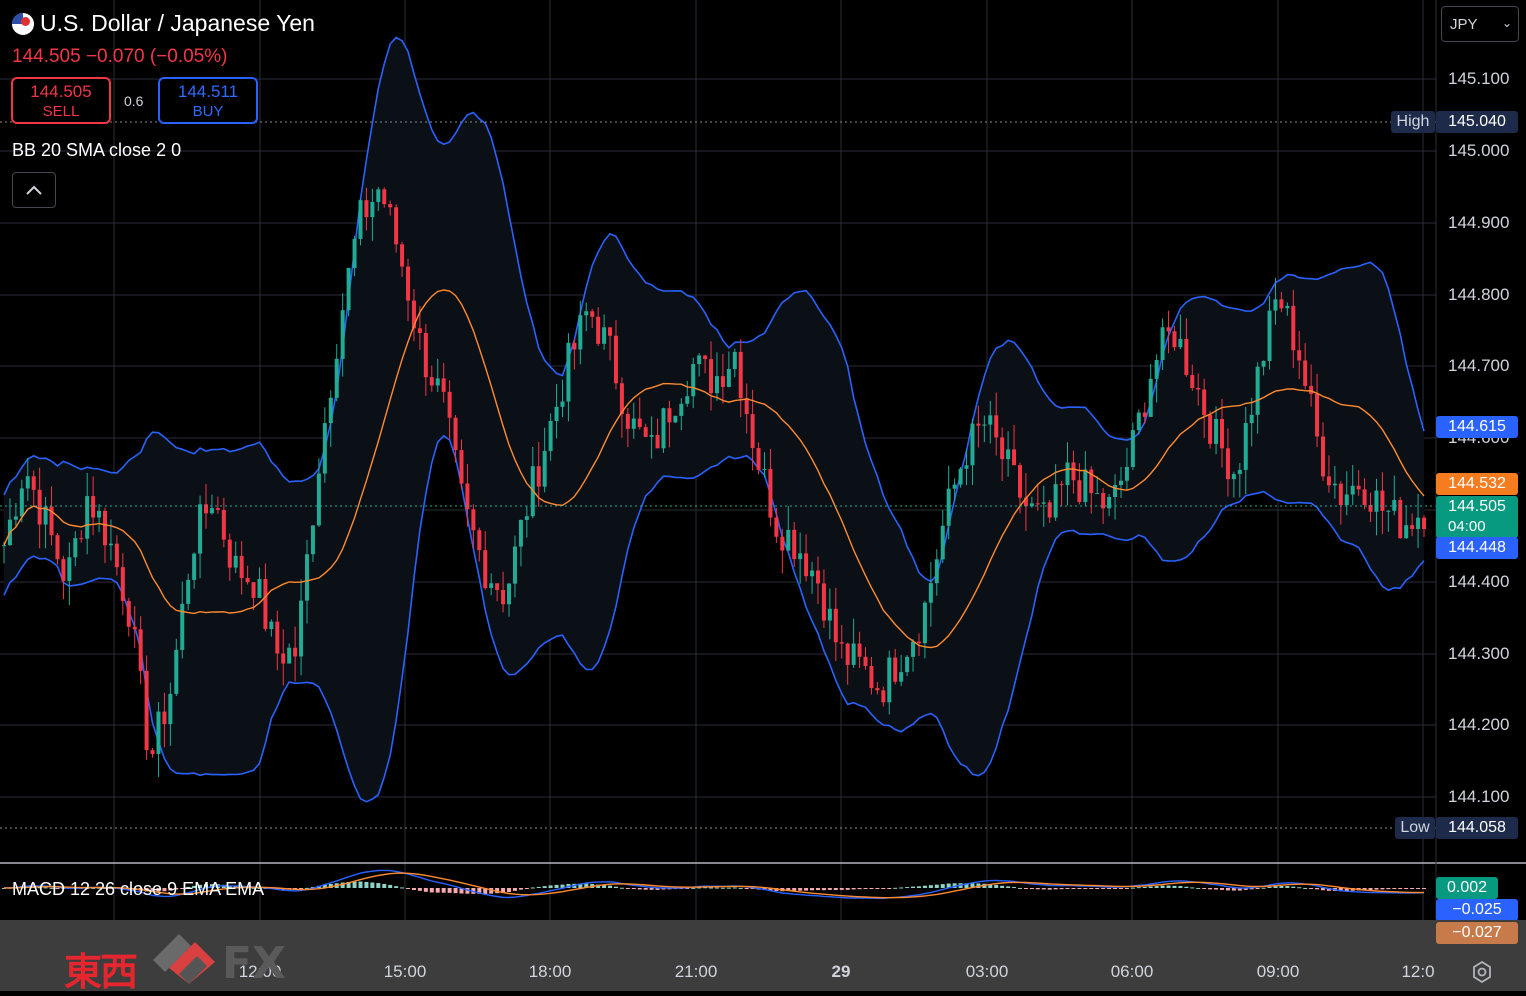 The width and height of the screenshot is (1526, 996). I want to click on time-tick: 06:00, so click(1132, 971).